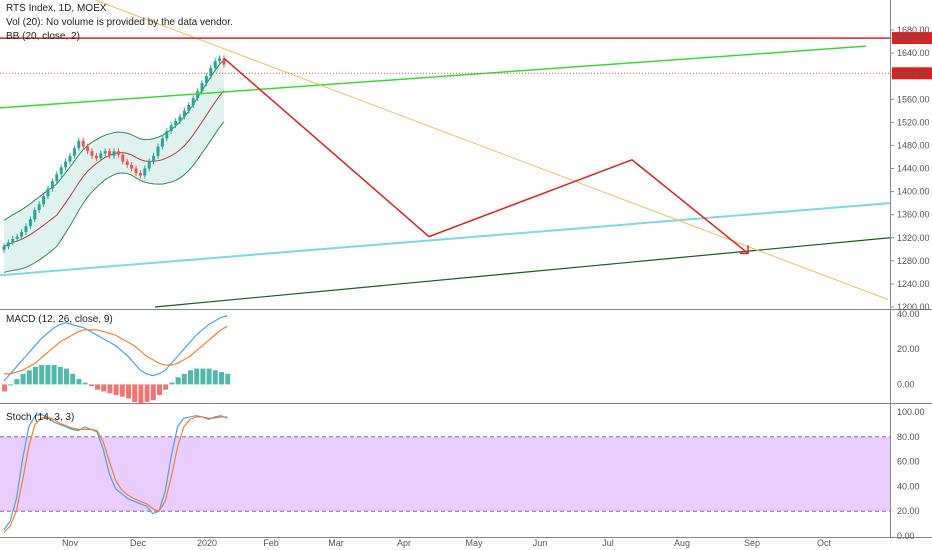 This screenshot has height=550, width=932. I want to click on time-tick-label: Mar, so click(336, 543).